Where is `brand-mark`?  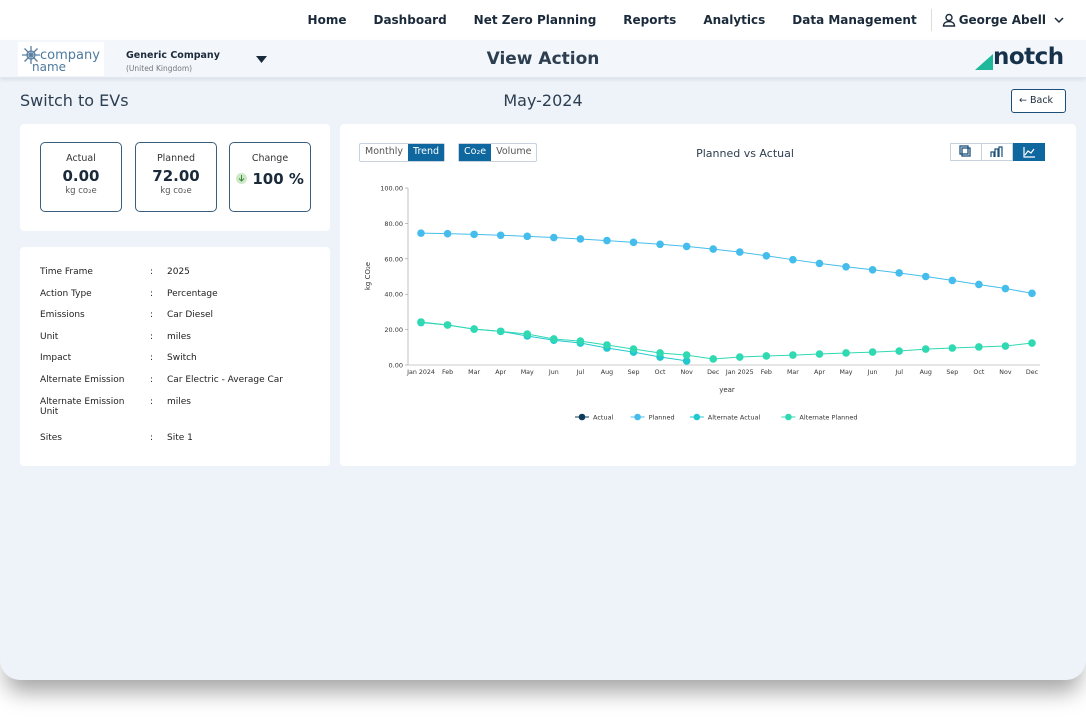 brand-mark is located at coordinates (984, 62).